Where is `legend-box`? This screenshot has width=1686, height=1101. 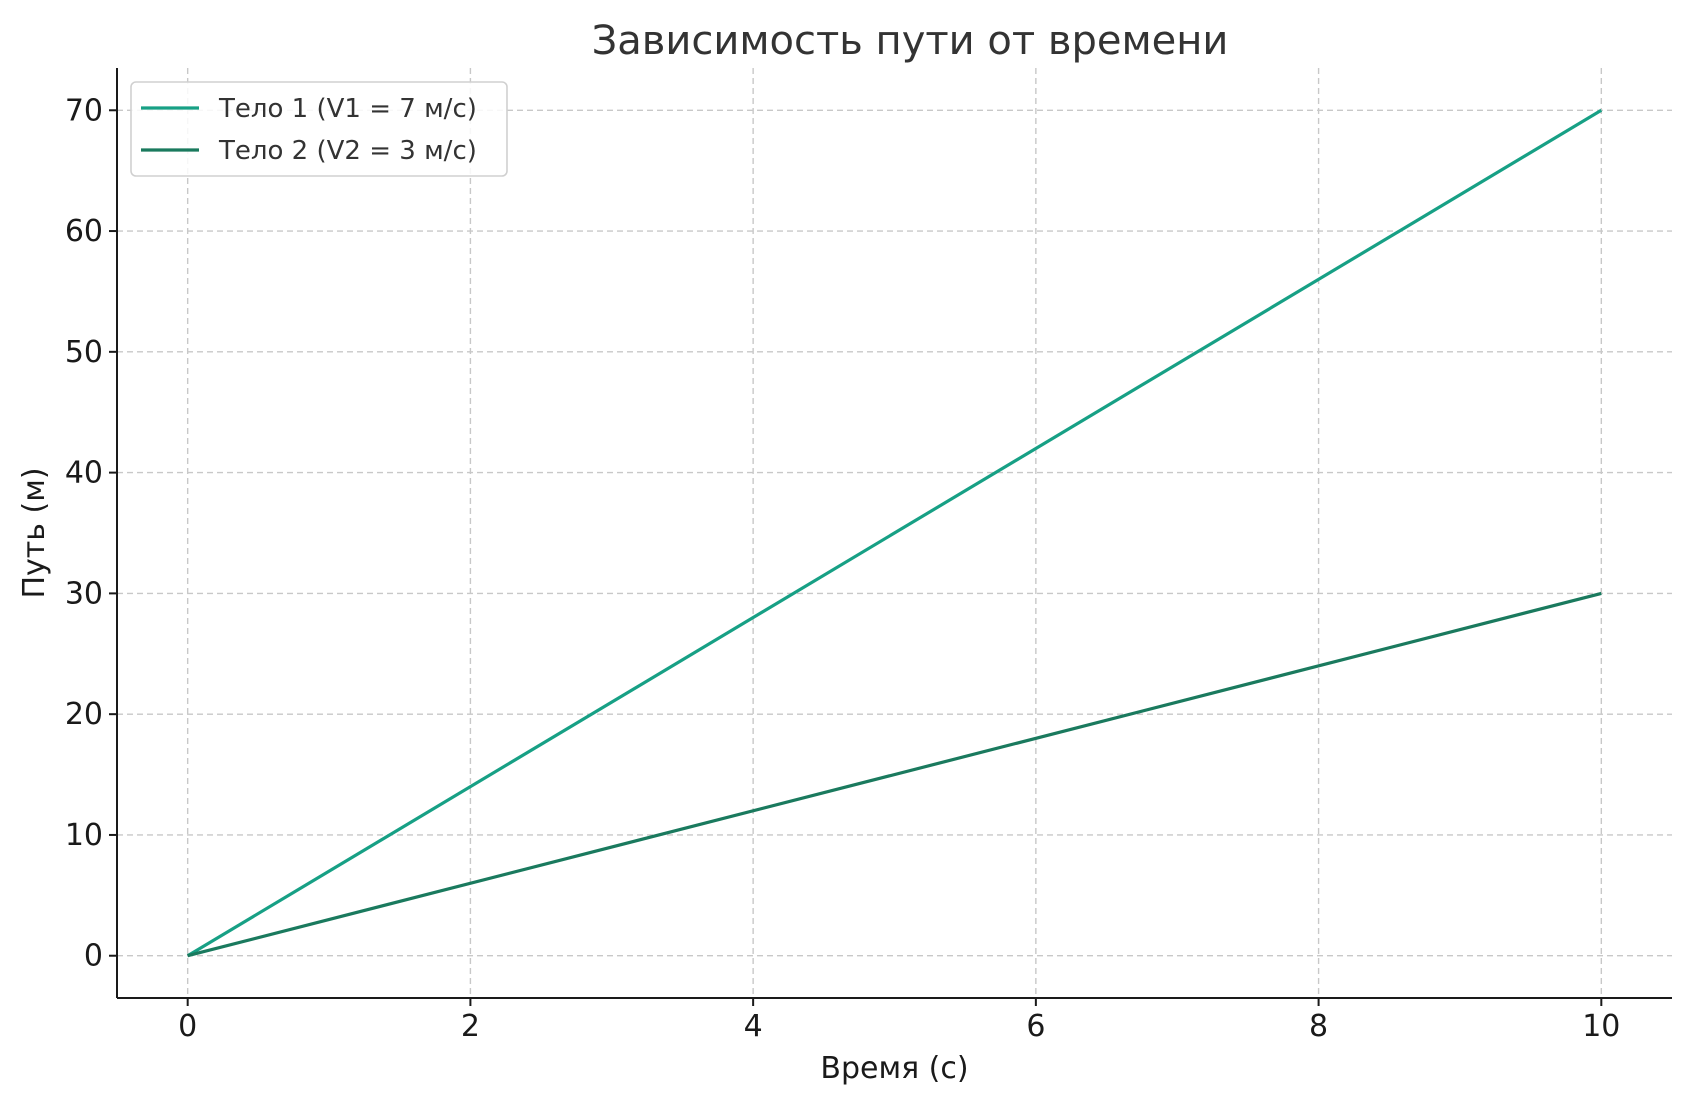
legend-box is located at coordinates (319, 129).